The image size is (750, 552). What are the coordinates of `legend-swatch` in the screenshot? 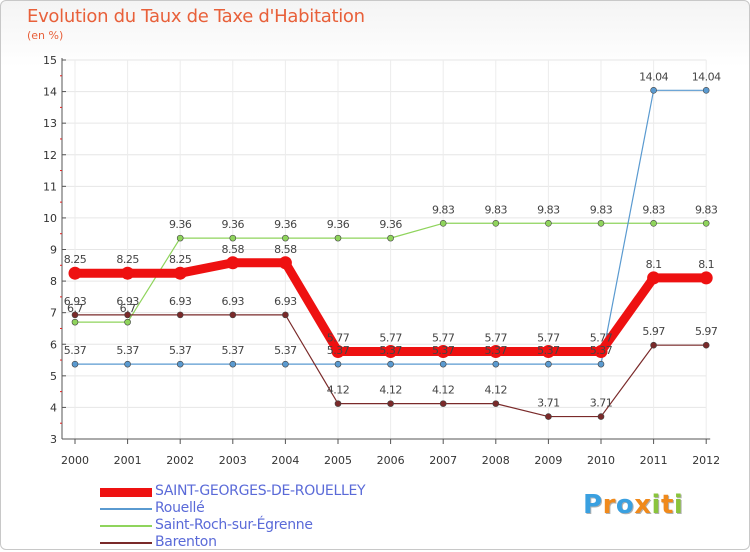 It's located at (126, 509).